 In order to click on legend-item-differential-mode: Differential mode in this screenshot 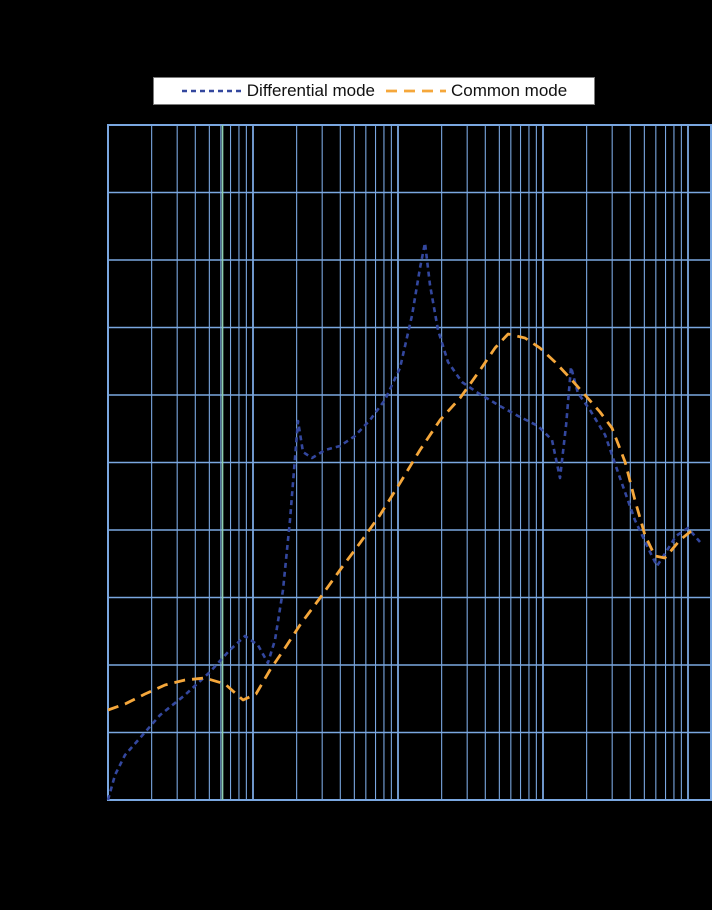, I will do `click(278, 91)`.